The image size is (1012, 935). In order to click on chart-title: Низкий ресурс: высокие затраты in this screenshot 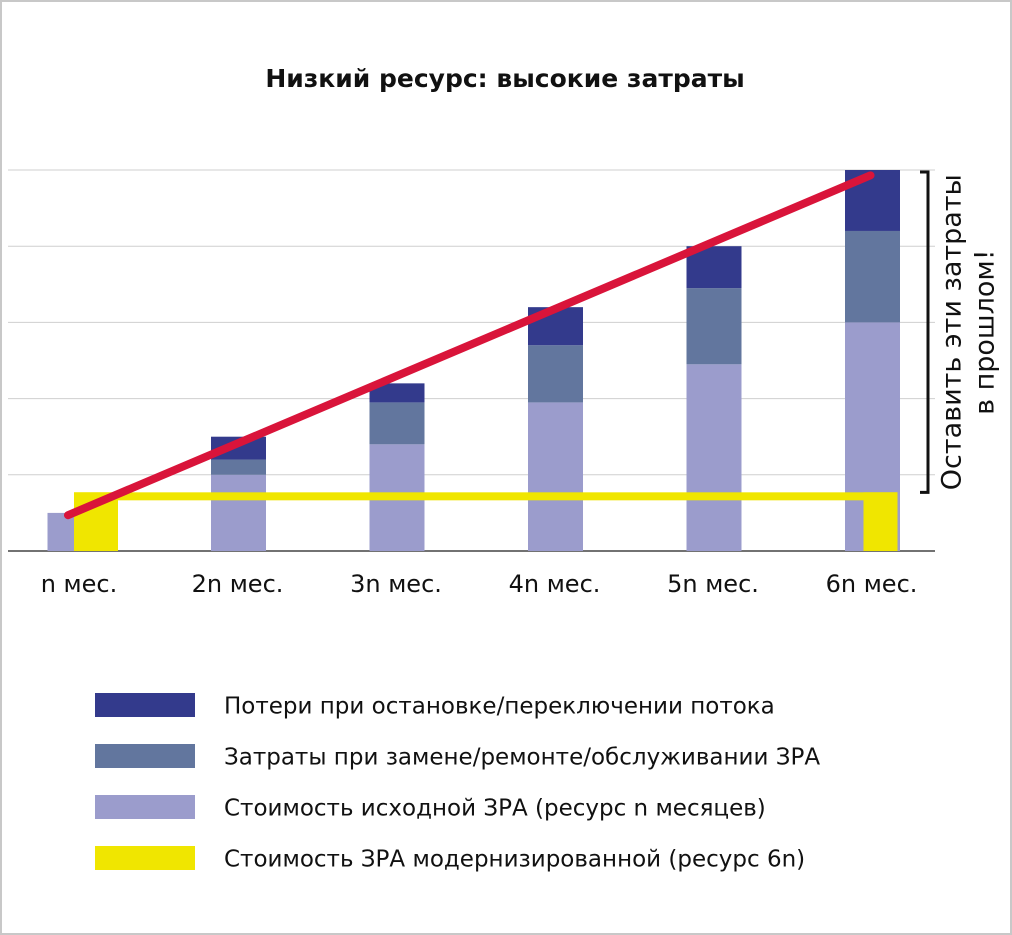, I will do `click(504, 78)`.